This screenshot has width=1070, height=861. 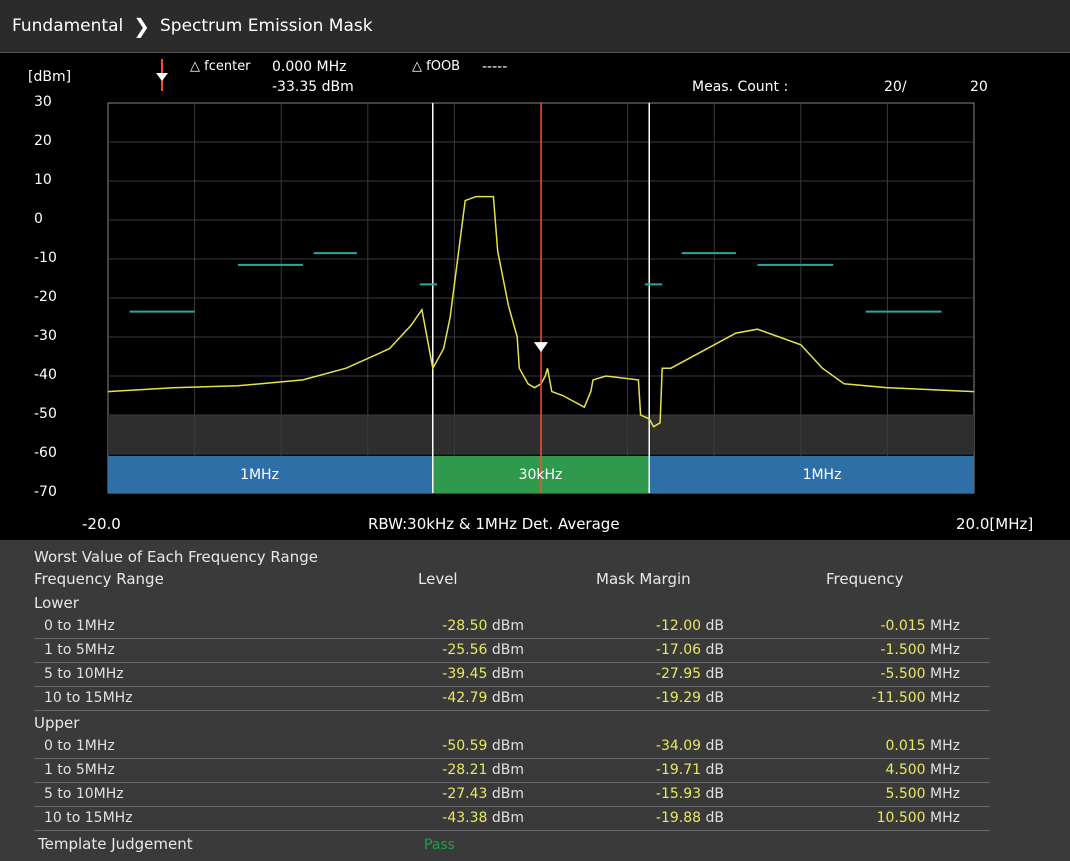 What do you see at coordinates (862, 746) in the screenshot?
I see `frequency-cell: 0.015 MHz` at bounding box center [862, 746].